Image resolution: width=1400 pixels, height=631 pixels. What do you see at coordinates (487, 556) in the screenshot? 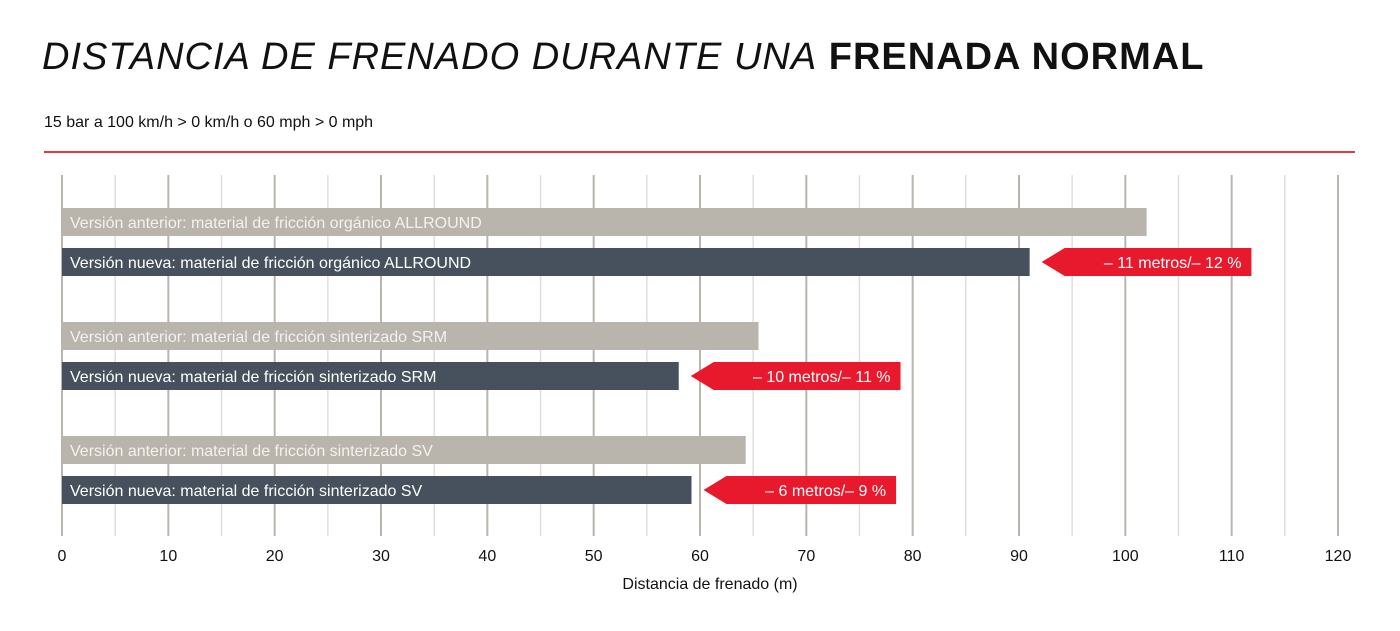
I see `x-tick-label: 40` at bounding box center [487, 556].